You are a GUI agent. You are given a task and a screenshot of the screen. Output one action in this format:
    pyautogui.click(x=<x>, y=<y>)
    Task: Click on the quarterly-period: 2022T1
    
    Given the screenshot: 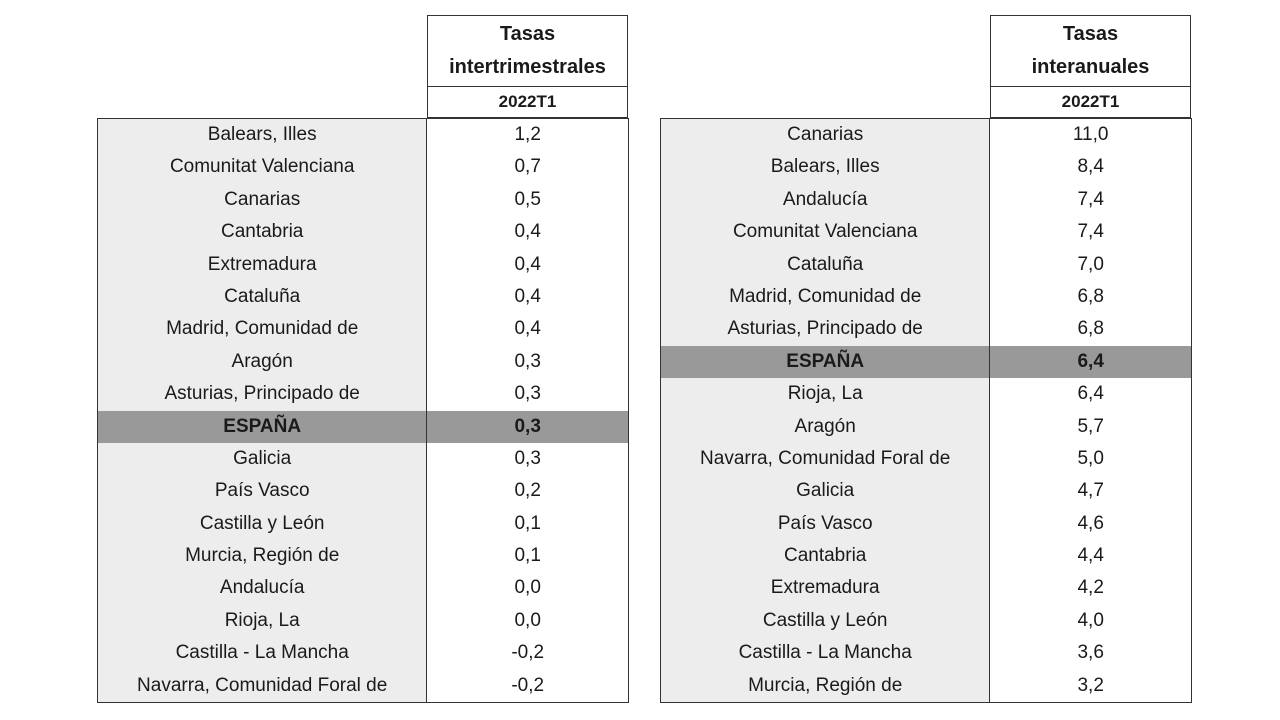 What is the action you would take?
    pyautogui.click(x=527, y=102)
    